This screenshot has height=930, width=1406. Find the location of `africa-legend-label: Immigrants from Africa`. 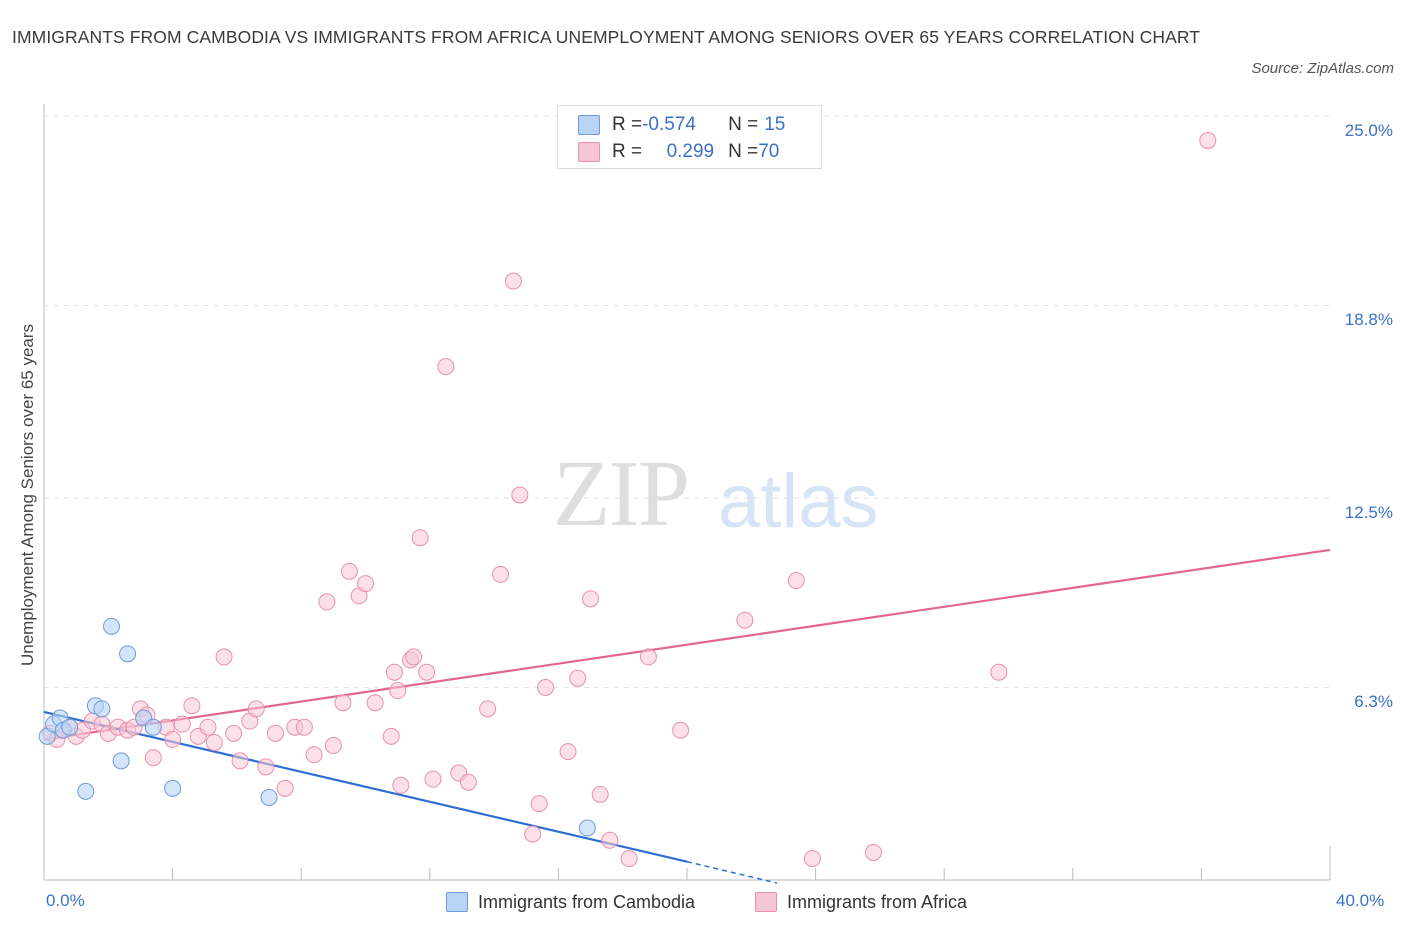

africa-legend-label: Immigrants from Africa is located at coordinates (877, 901).